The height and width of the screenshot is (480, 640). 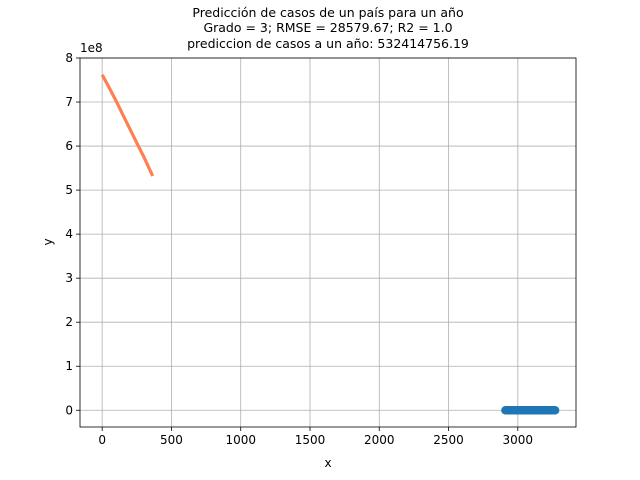 What do you see at coordinates (555, 410) in the screenshot?
I see `data-point` at bounding box center [555, 410].